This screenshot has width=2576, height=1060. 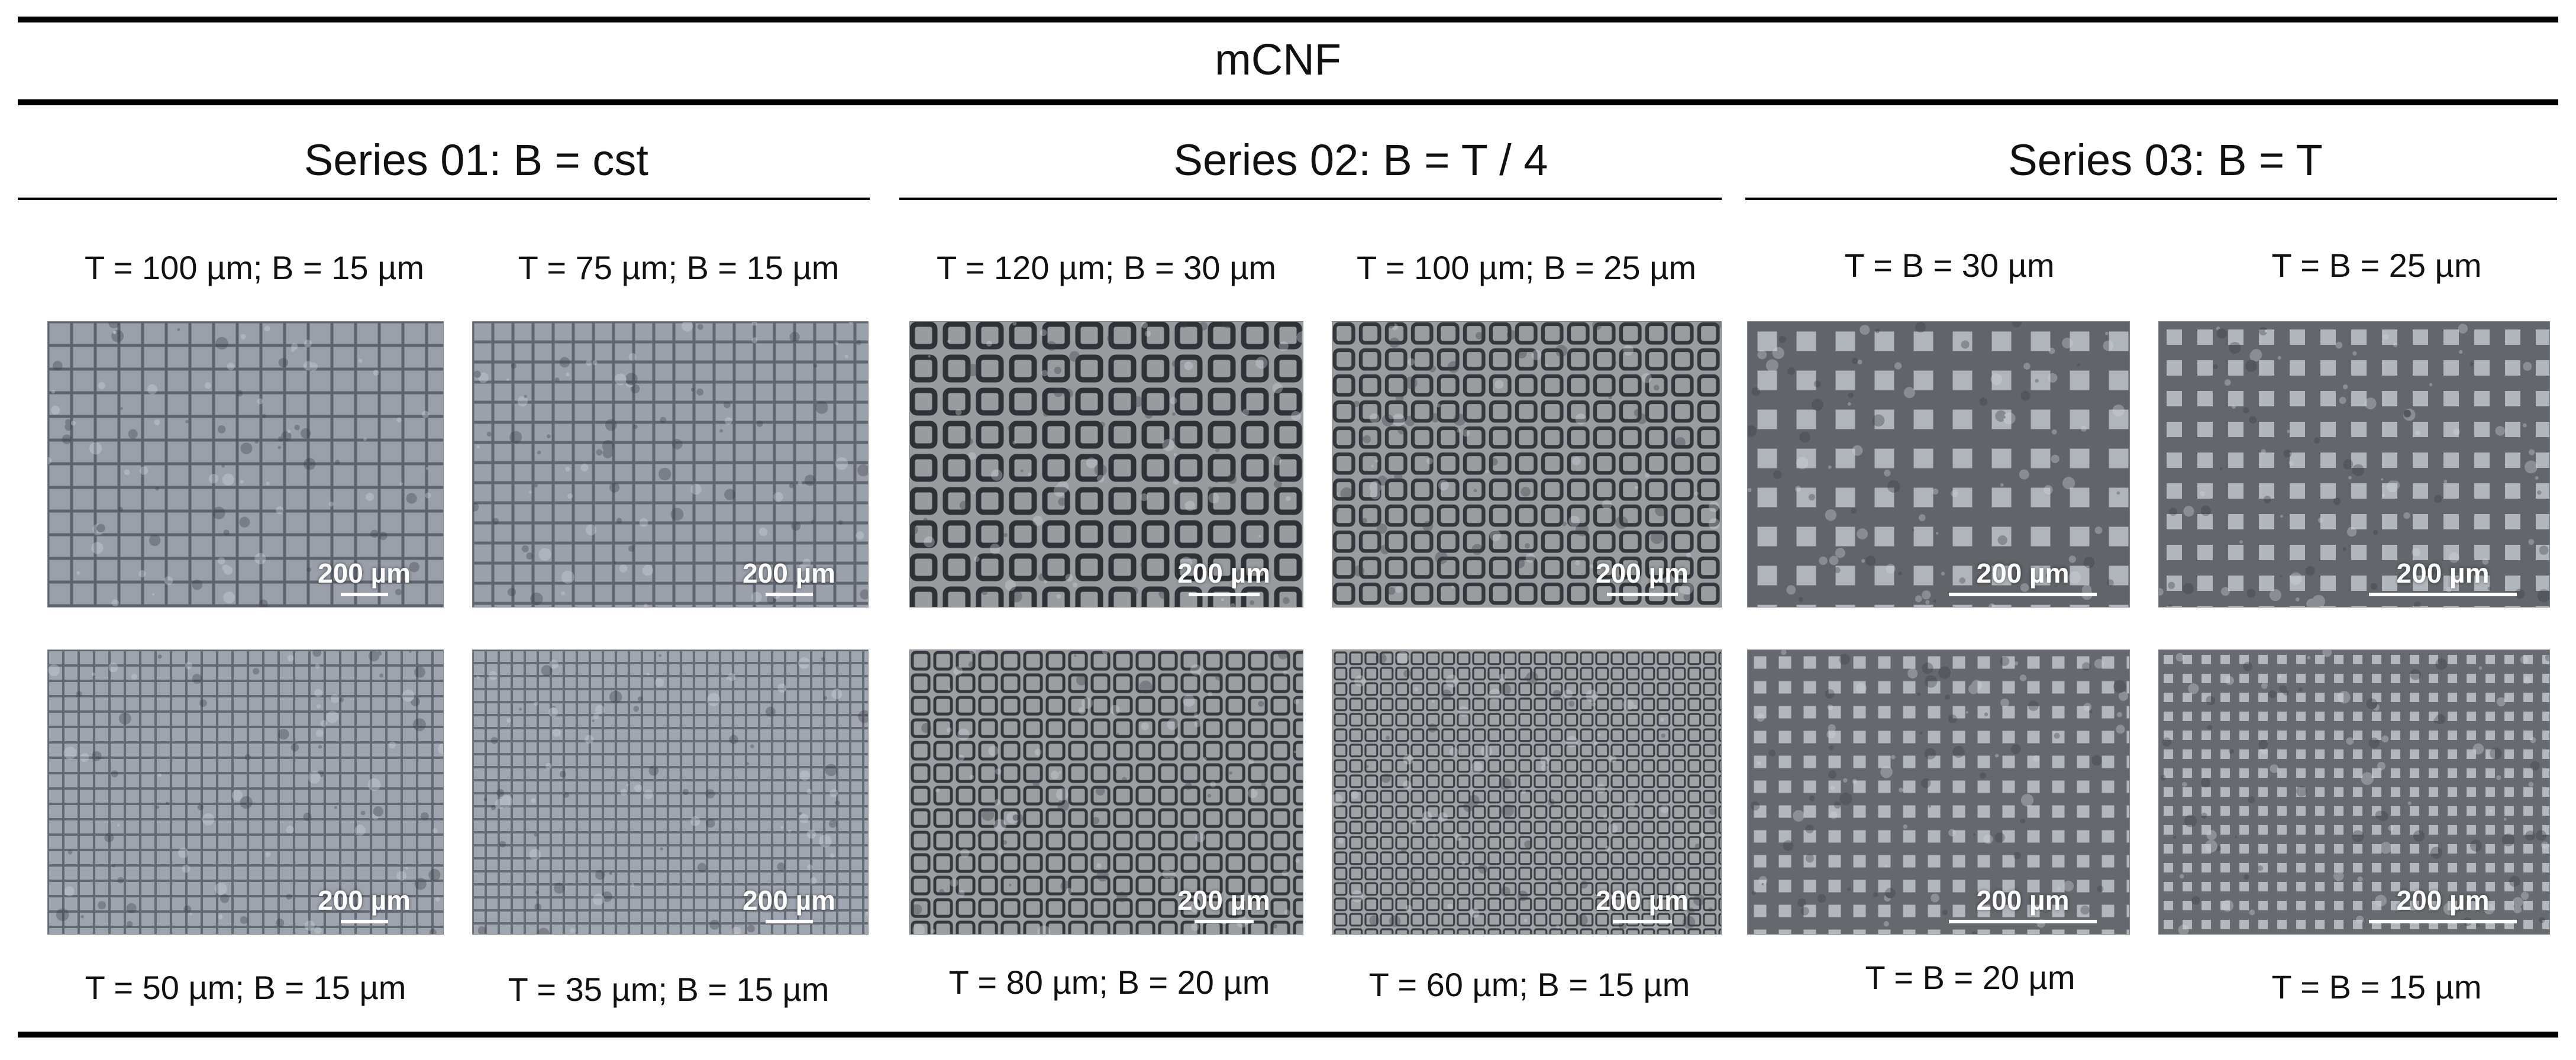 I want to click on micrograph-s3-b: 200 µm, so click(x=2354, y=464).